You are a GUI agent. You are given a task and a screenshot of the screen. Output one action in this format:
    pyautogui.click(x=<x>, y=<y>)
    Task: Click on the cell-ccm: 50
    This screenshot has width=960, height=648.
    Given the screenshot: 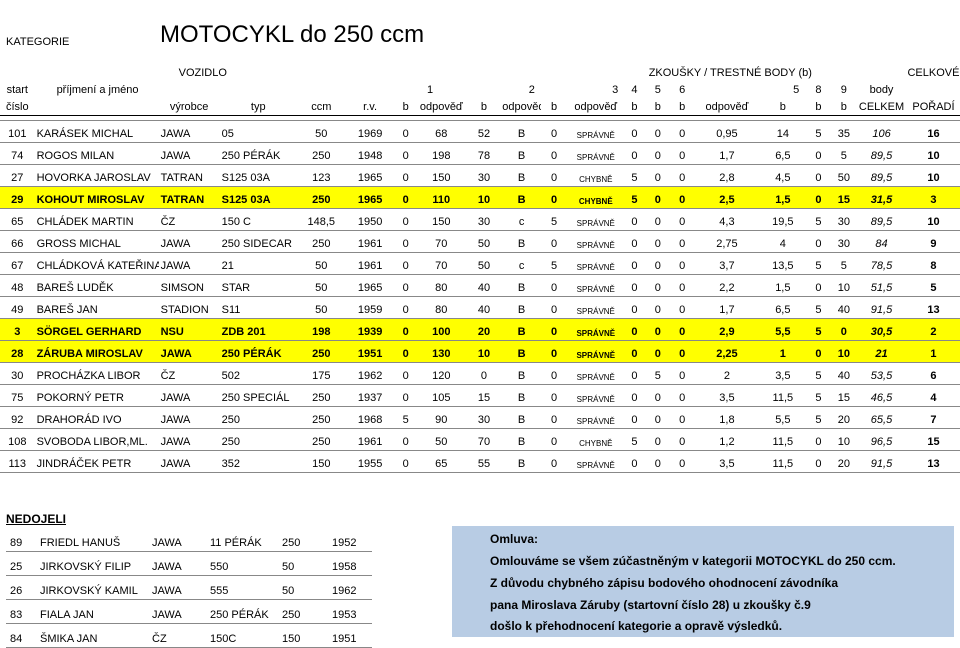 What is the action you would take?
    pyautogui.click(x=321, y=263)
    